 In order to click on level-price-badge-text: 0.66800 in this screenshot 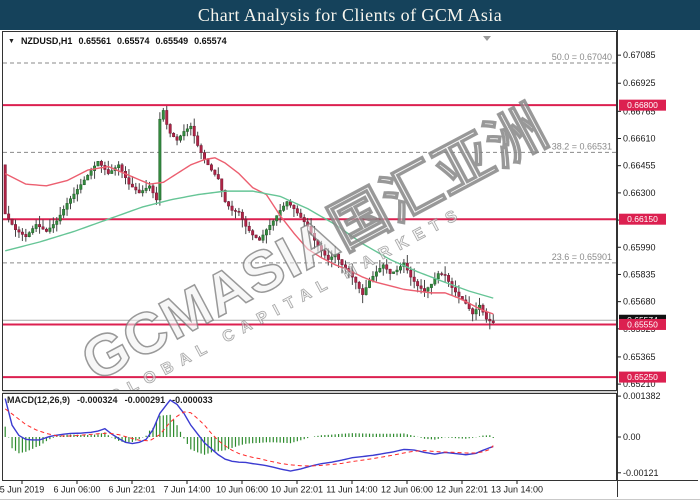, I will do `click(642, 105)`.